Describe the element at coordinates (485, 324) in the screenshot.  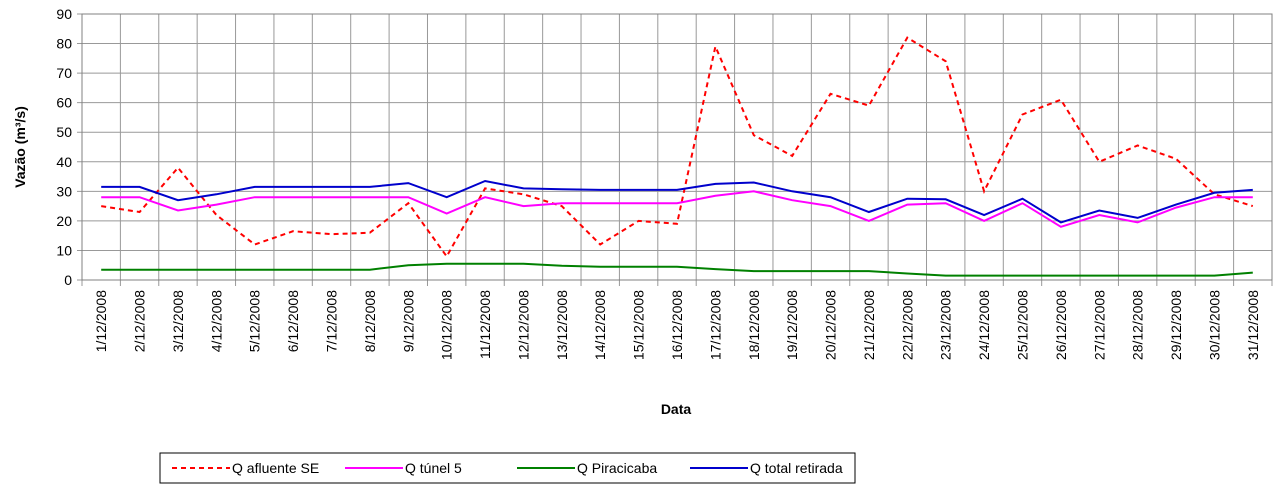
I see `x-tick-label: 11/12/2008` at that location.